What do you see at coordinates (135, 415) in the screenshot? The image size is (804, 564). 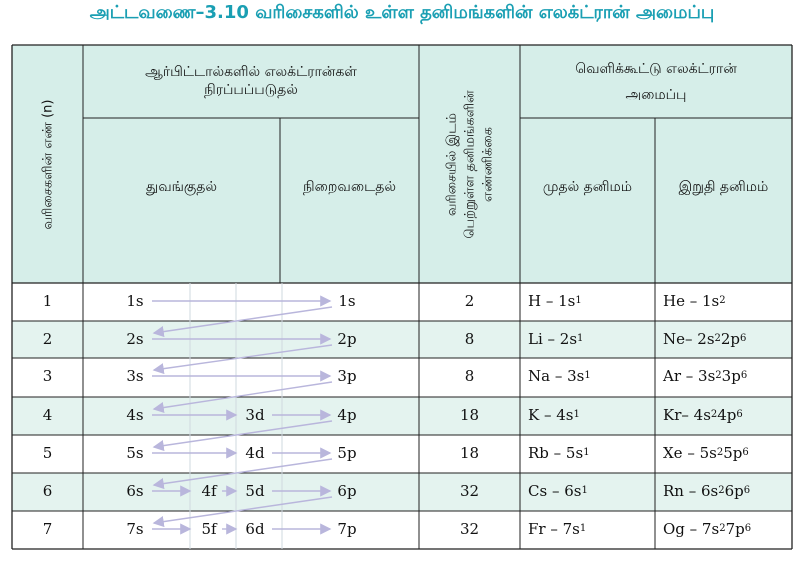 I see `orbital-start: 4s` at bounding box center [135, 415].